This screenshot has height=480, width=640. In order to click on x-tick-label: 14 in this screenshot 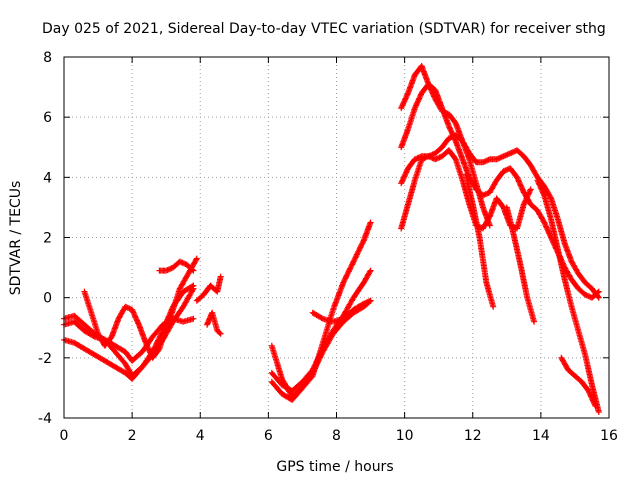, I will do `click(541, 436)`.